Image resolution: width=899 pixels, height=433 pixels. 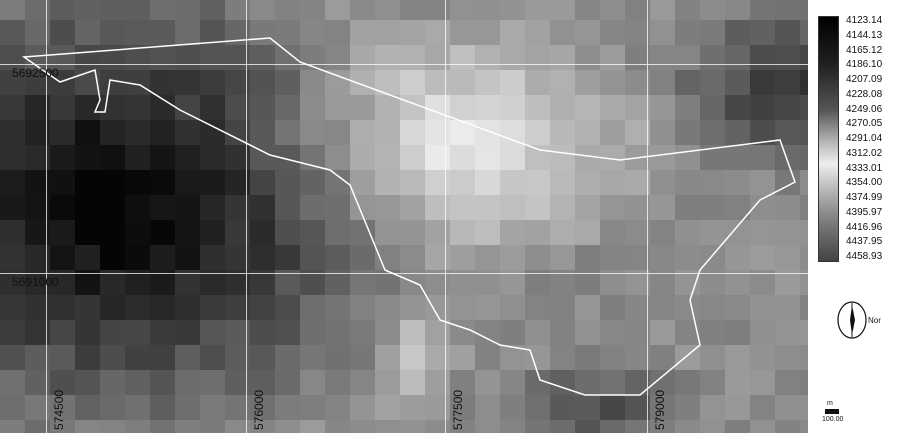 I want to click on north-label: Nor, so click(x=874, y=320).